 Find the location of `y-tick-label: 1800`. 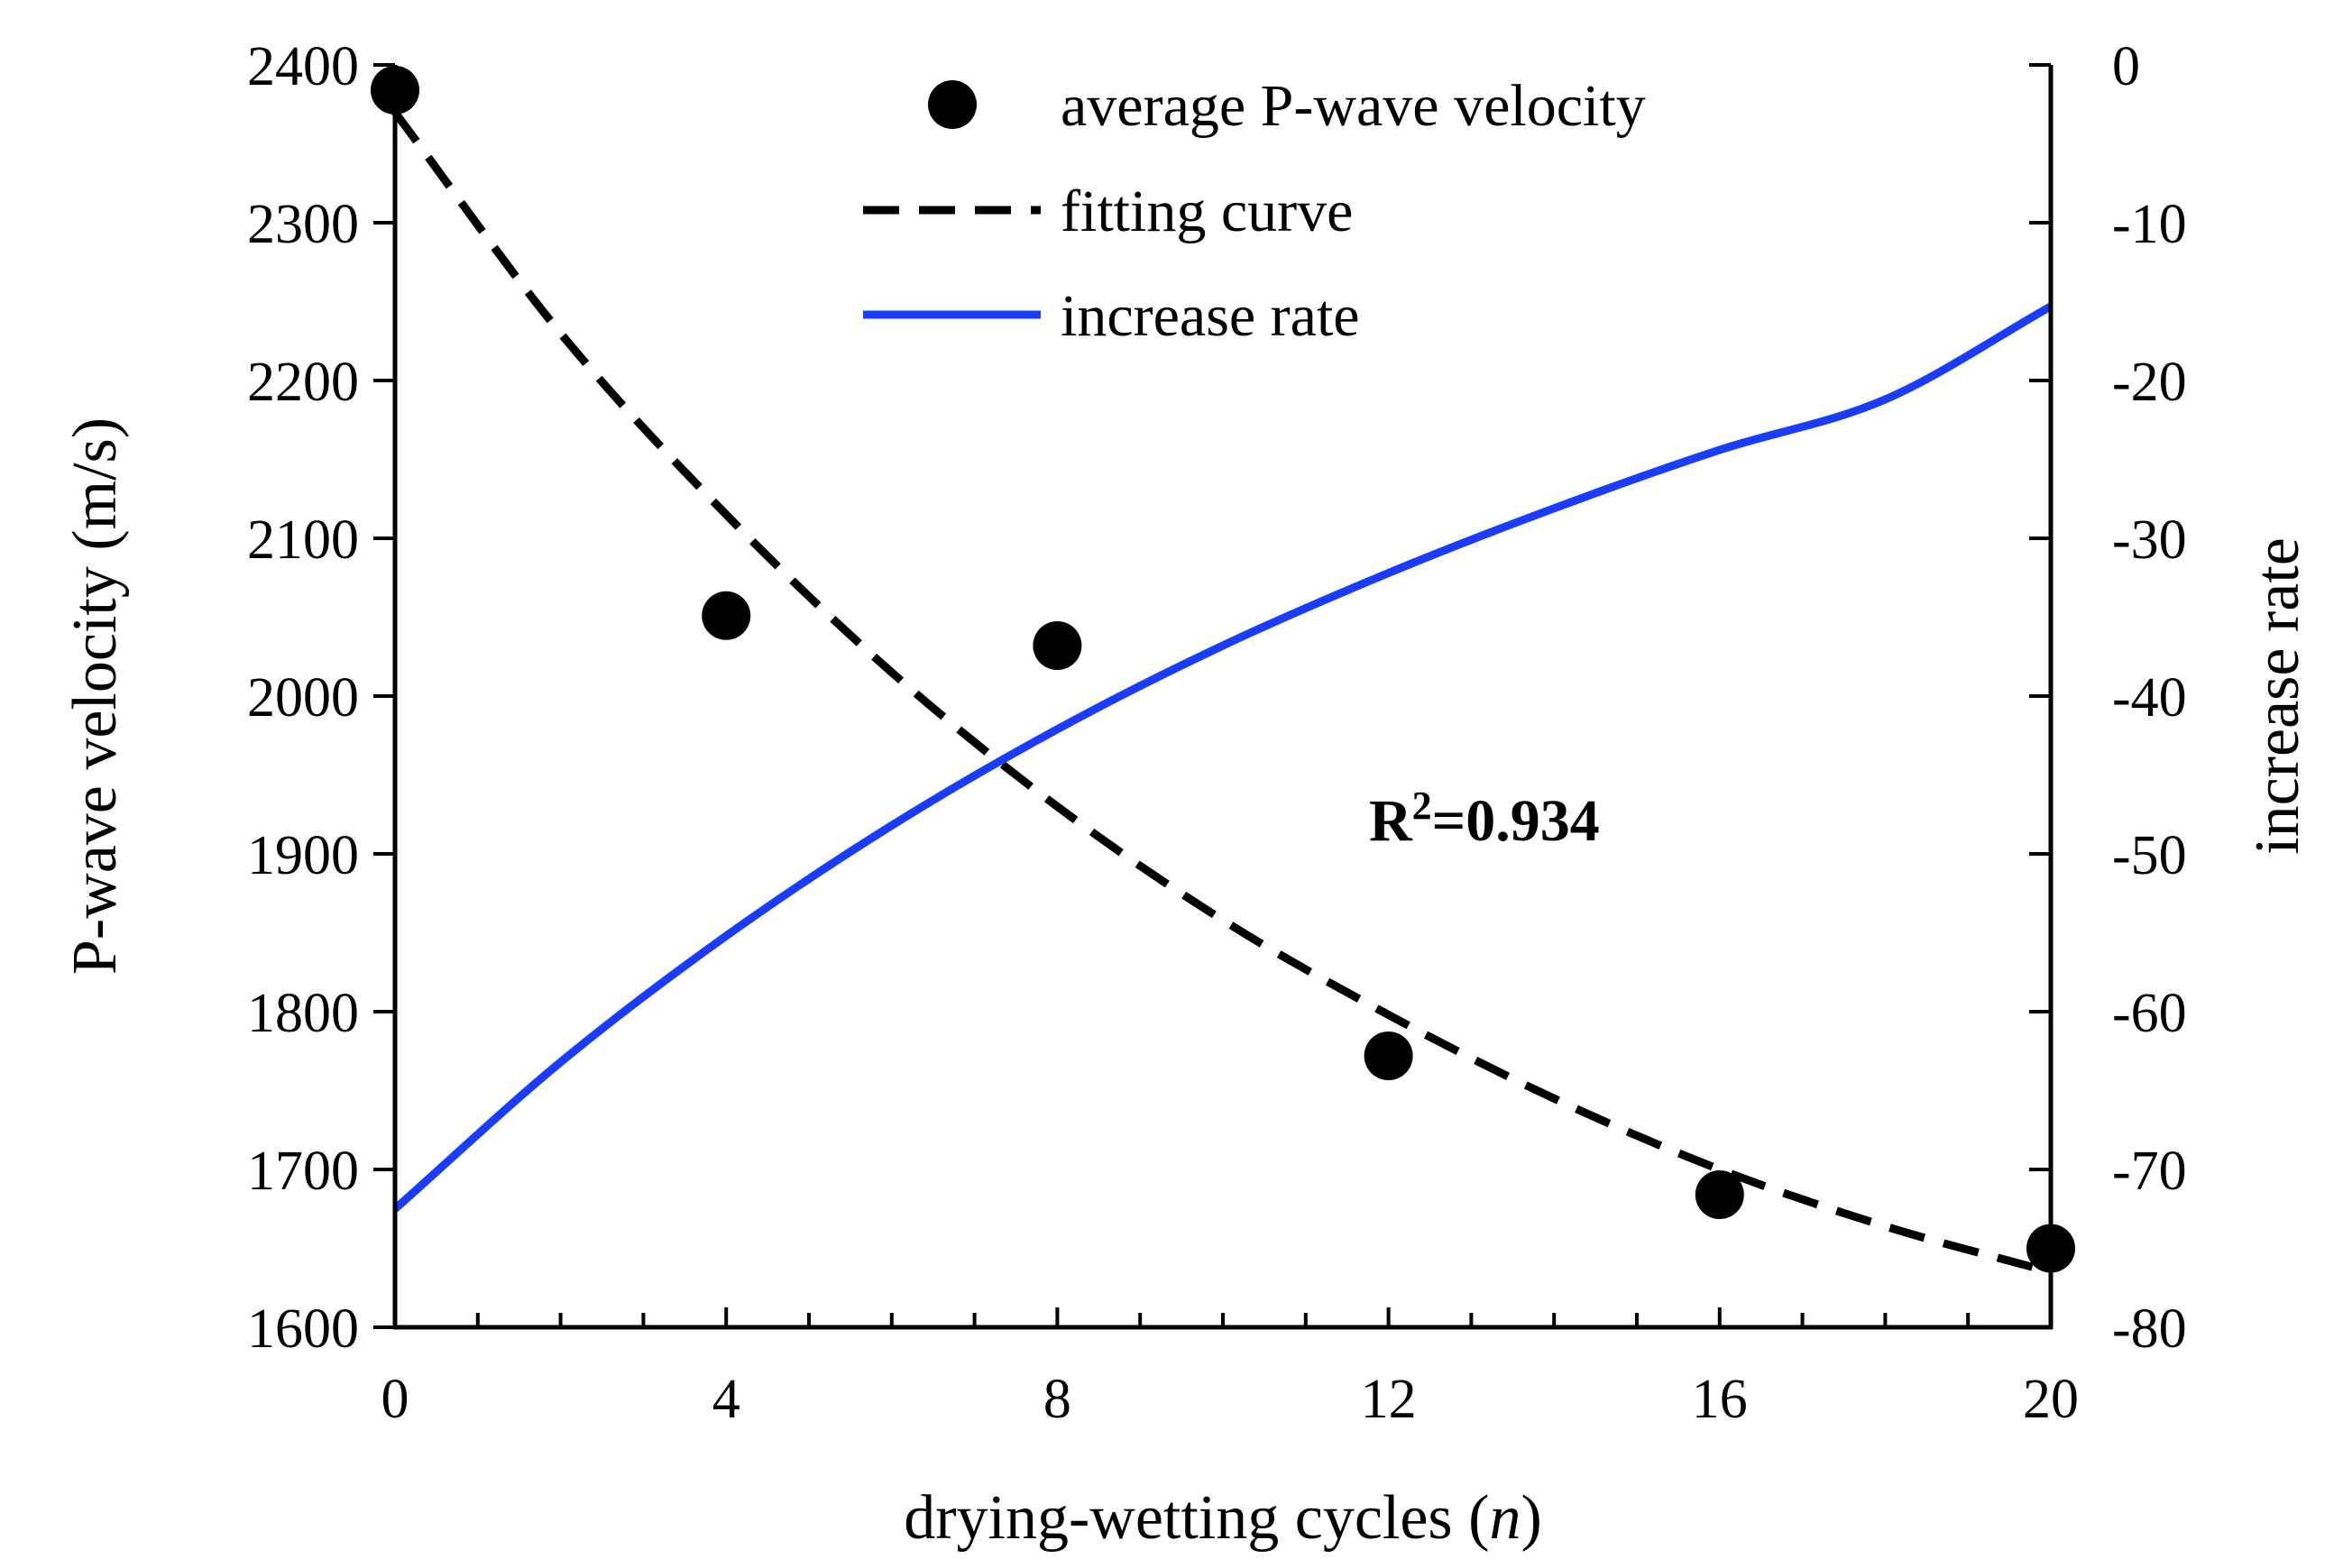

y-tick-label: 1800 is located at coordinates (303, 1014).